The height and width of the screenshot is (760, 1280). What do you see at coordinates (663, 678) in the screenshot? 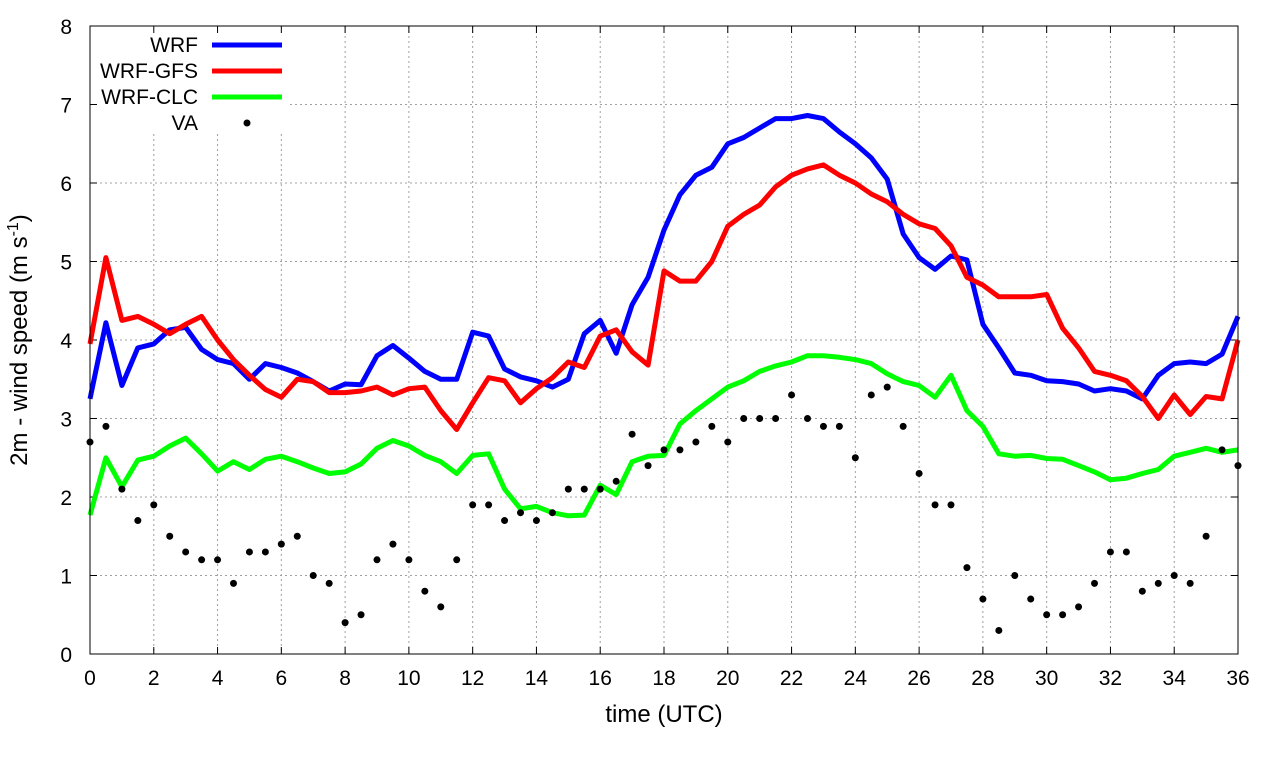
I see `x-tick-label: 18` at bounding box center [663, 678].